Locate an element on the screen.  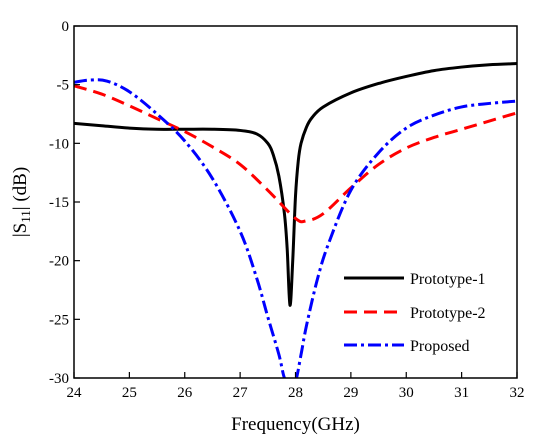
legend-label-proposed: Proposed is located at coordinates (440, 346).